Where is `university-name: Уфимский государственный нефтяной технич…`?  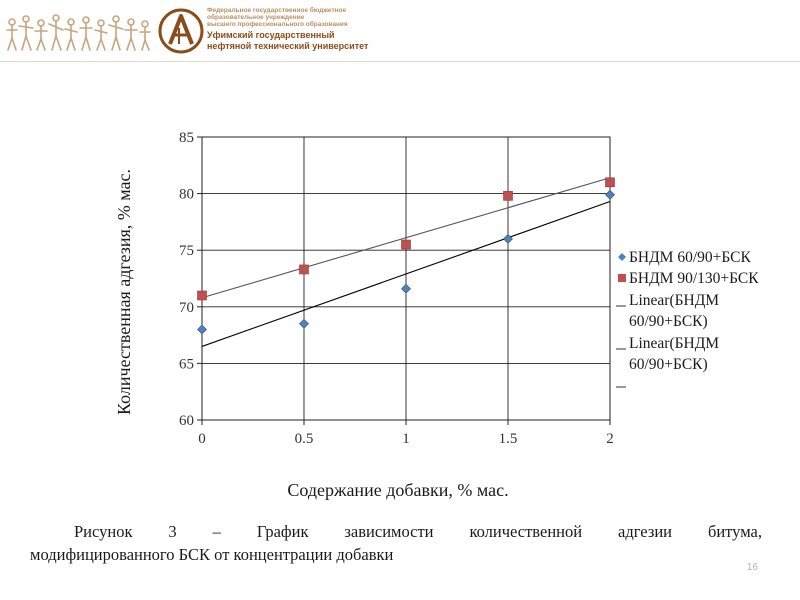
university-name: Уфимский государственный нефтяной технич… is located at coordinates (317, 41).